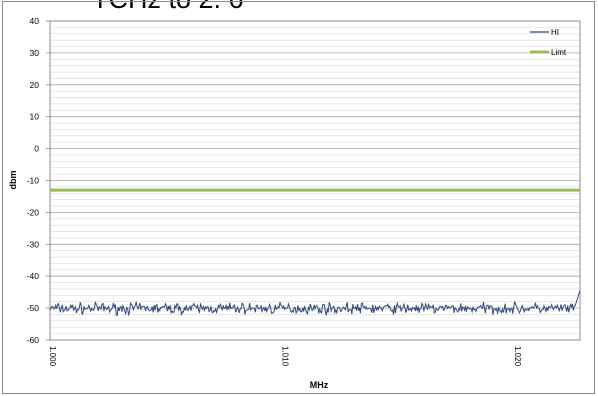 The width and height of the screenshot is (598, 396). I want to click on y-tick-label: -20, so click(33, 212).